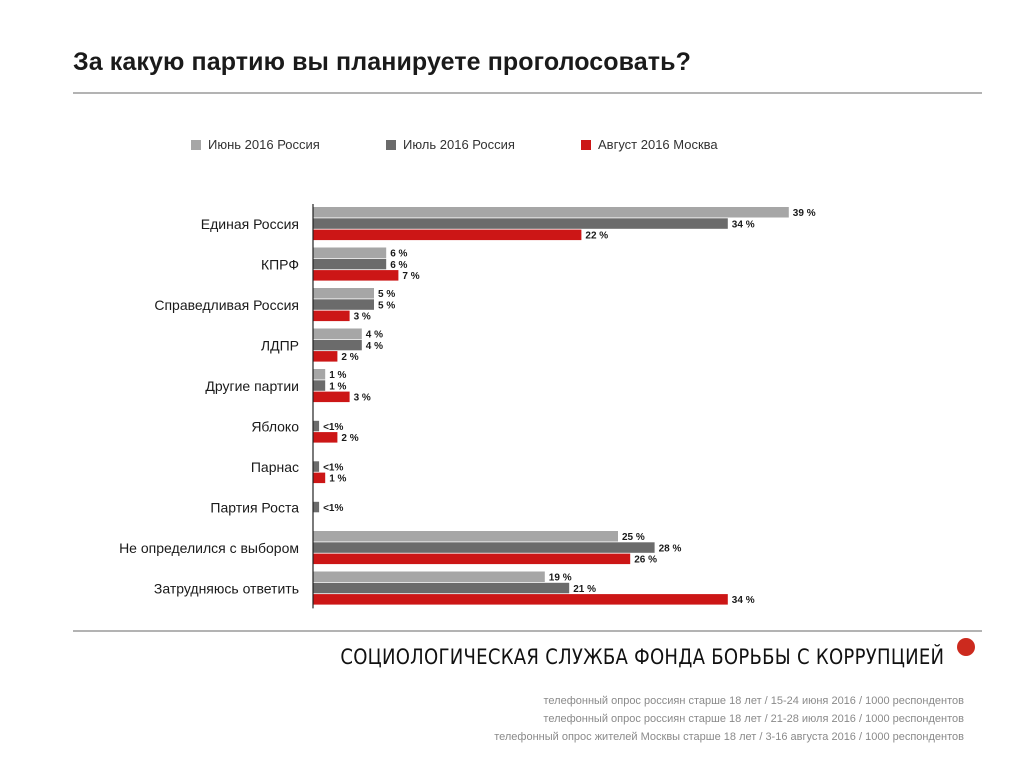 This screenshot has height=768, width=1024. Describe the element at coordinates (966, 647) in the screenshot. I see `brand-dot-icon` at that location.